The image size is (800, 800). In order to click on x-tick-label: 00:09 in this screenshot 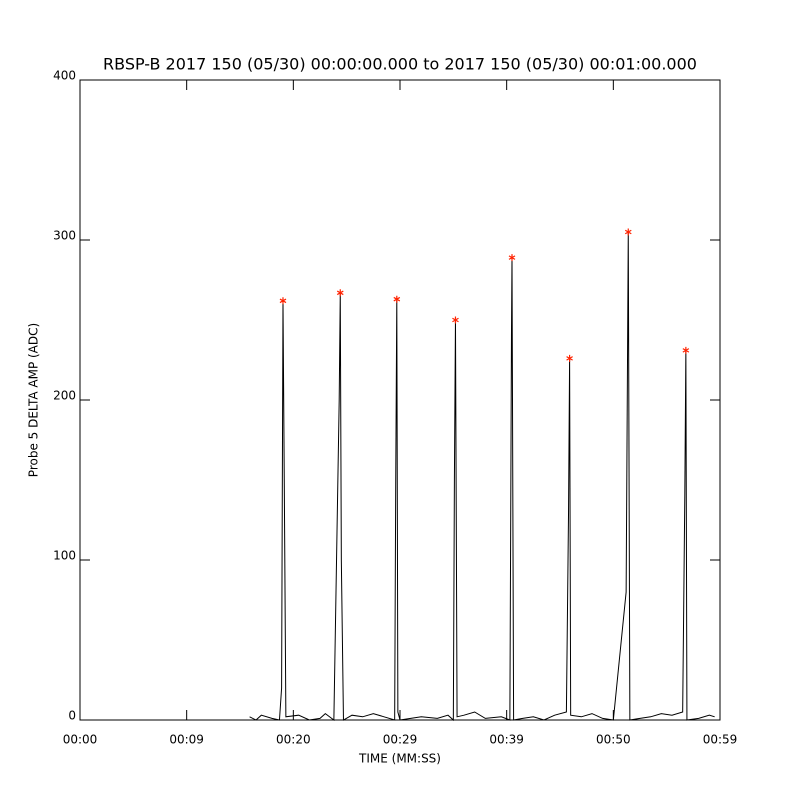, I will do `click(186, 740)`.